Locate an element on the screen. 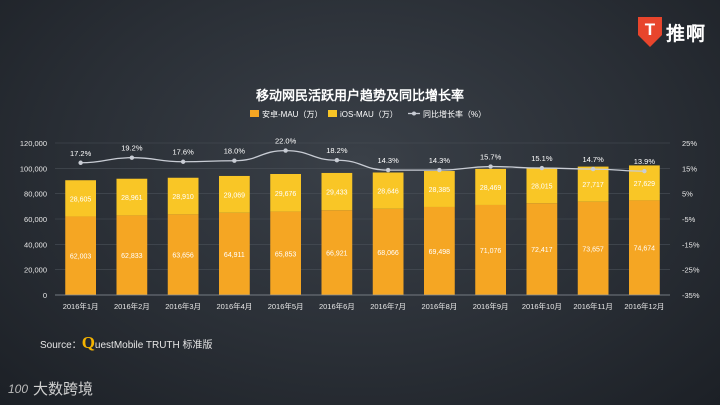 The image size is (720, 405). legend-swatch-marker is located at coordinates (414, 113).